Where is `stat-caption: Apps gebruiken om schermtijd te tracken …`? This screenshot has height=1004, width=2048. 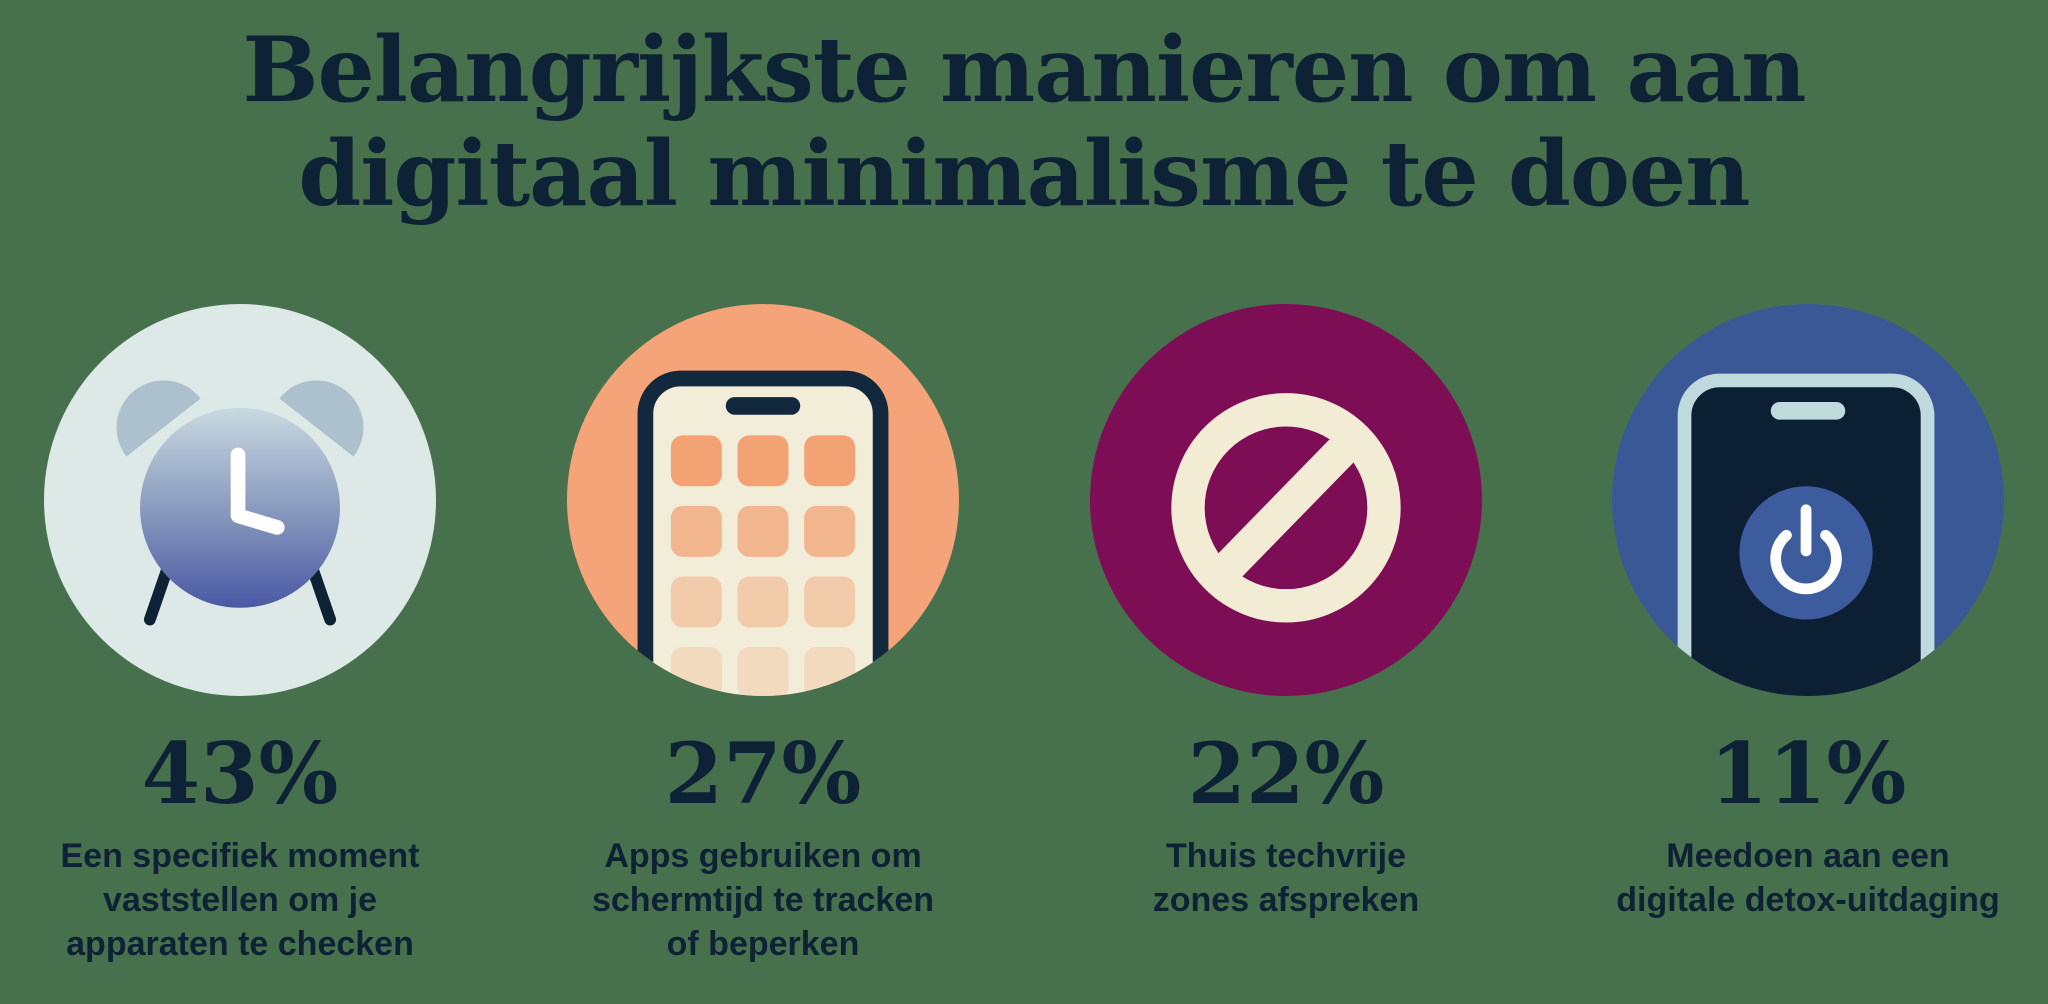 stat-caption: Apps gebruiken om schermtijd te tracken … is located at coordinates (763, 900).